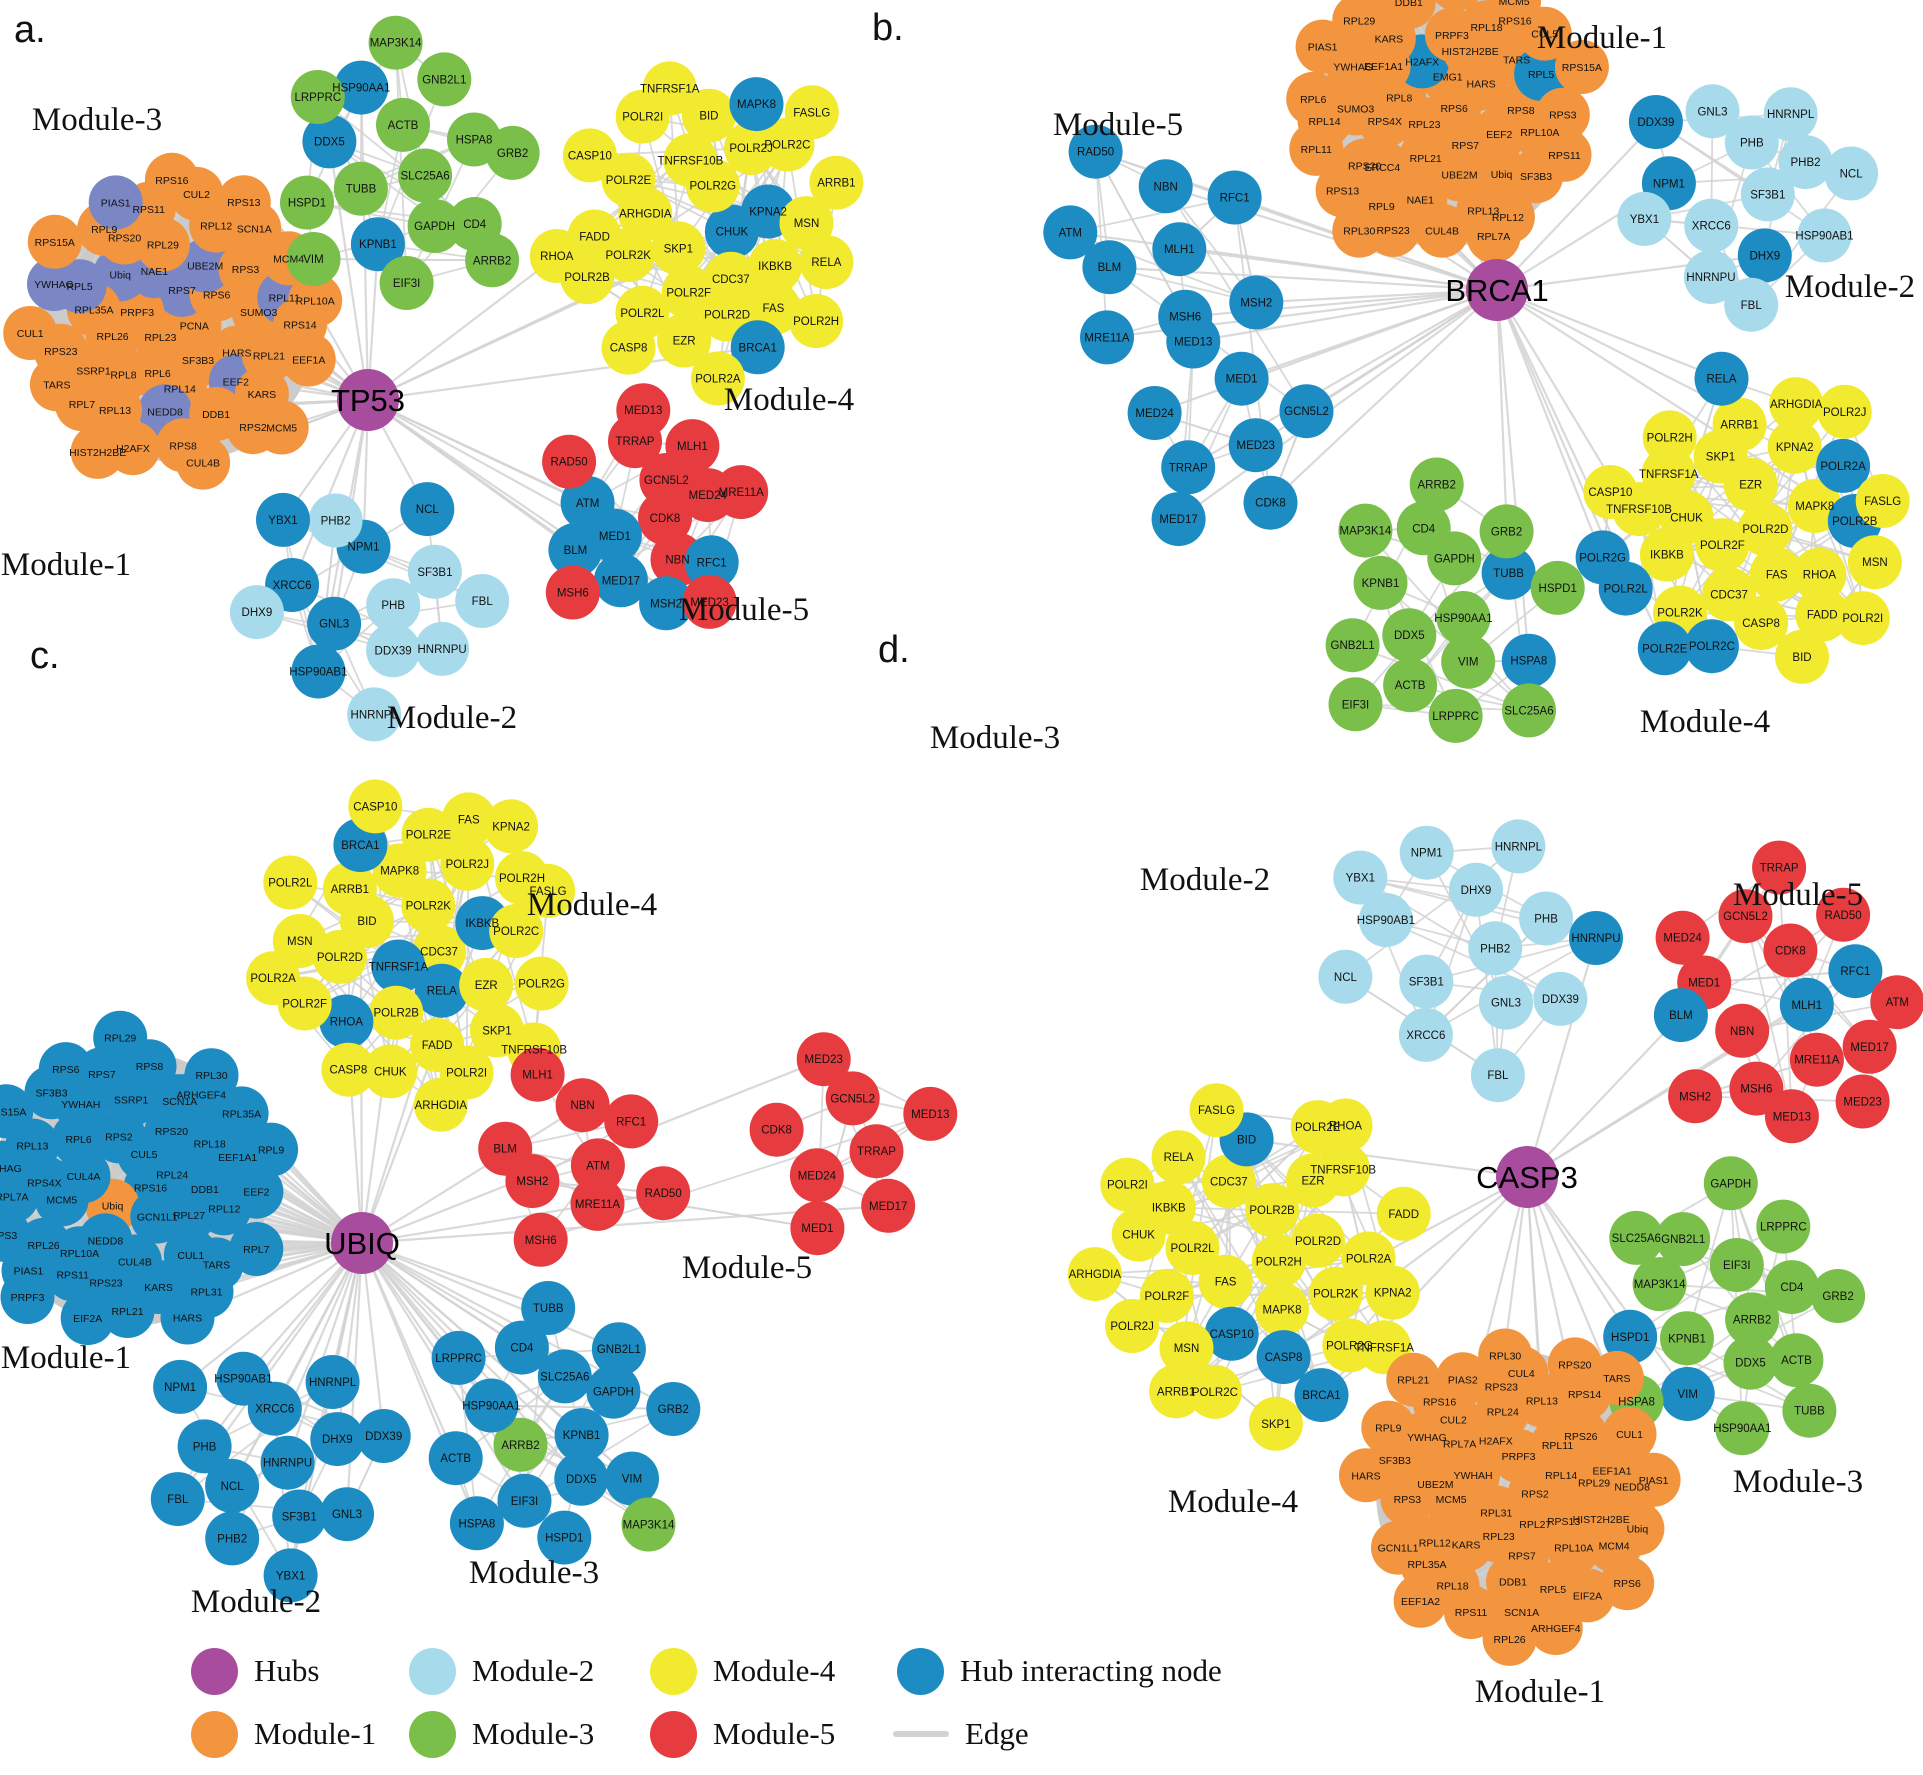 The width and height of the screenshot is (1923, 1775). What do you see at coordinates (30, 333) in the screenshot?
I see `node-CUL1` at bounding box center [30, 333].